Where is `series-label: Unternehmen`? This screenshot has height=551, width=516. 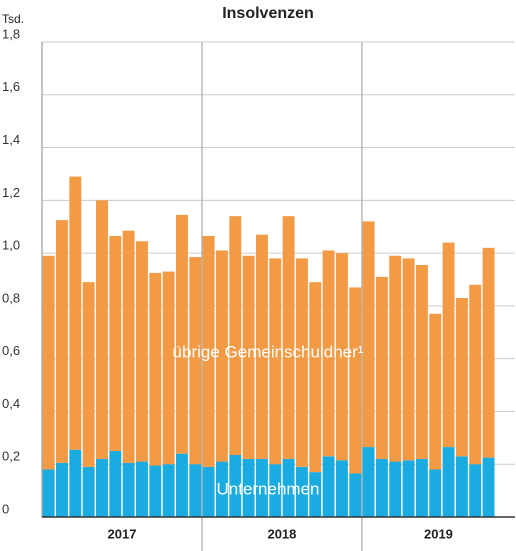
series-label: Unternehmen is located at coordinates (267, 488).